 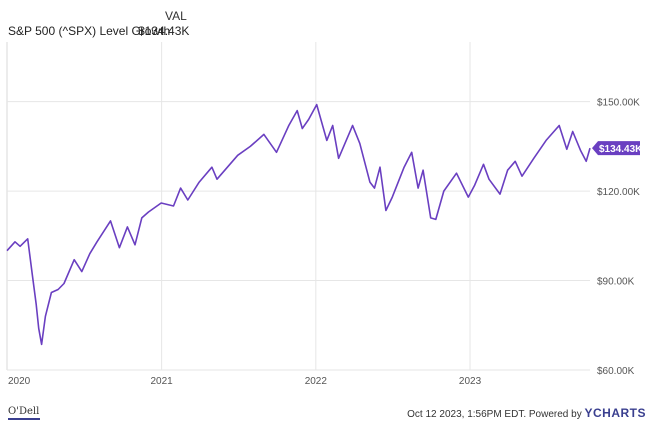 I want to click on x-tick-label: 2023, so click(x=470, y=381).